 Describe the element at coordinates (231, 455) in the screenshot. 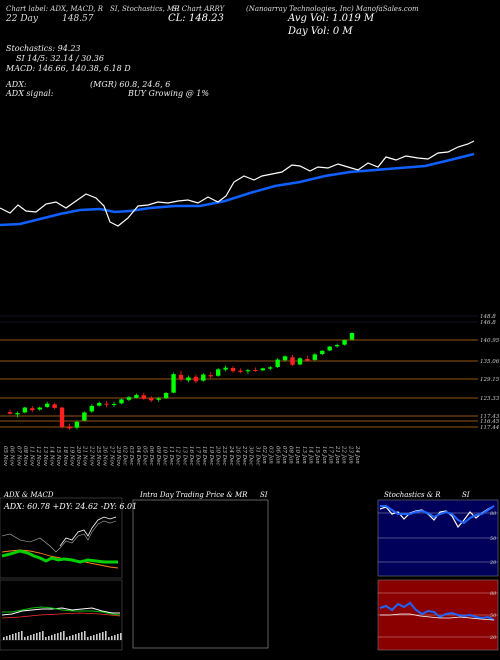

I see `date-label: 24 Dec` at that location.